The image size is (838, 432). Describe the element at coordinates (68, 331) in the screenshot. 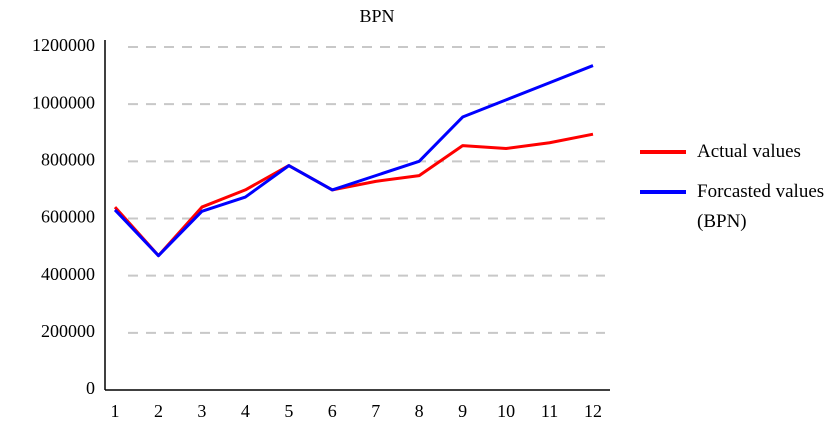

I see `y-tick-label: 200000` at that location.